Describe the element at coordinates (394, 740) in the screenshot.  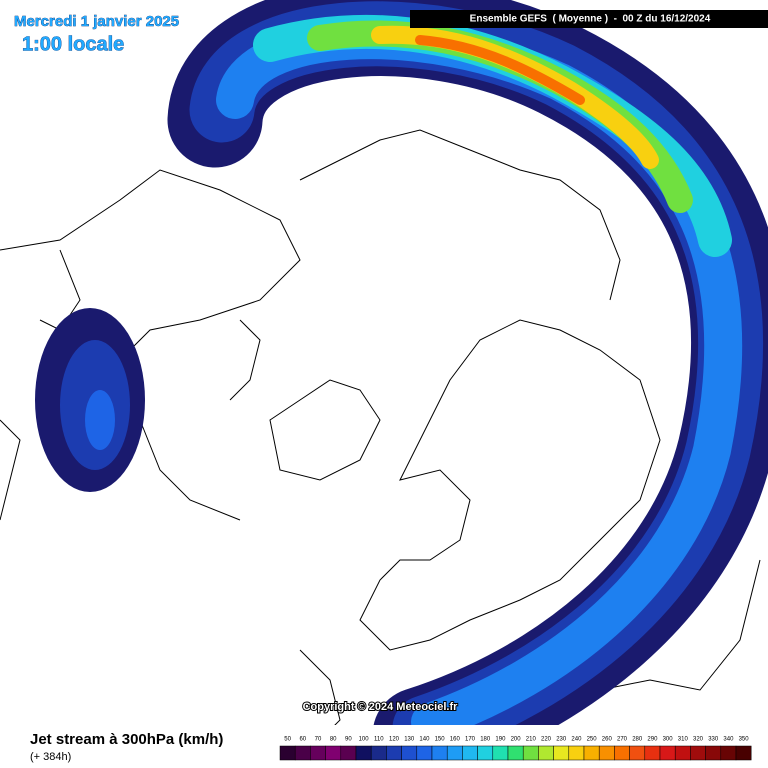
I see `legend-label: 120` at that location.